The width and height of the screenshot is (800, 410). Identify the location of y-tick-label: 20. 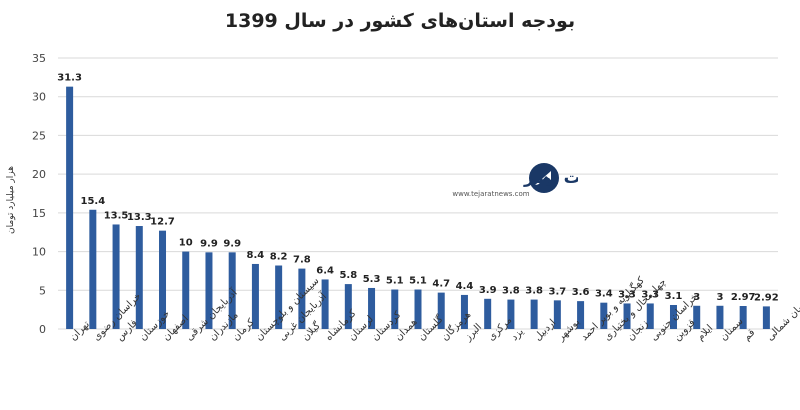
(39, 174).